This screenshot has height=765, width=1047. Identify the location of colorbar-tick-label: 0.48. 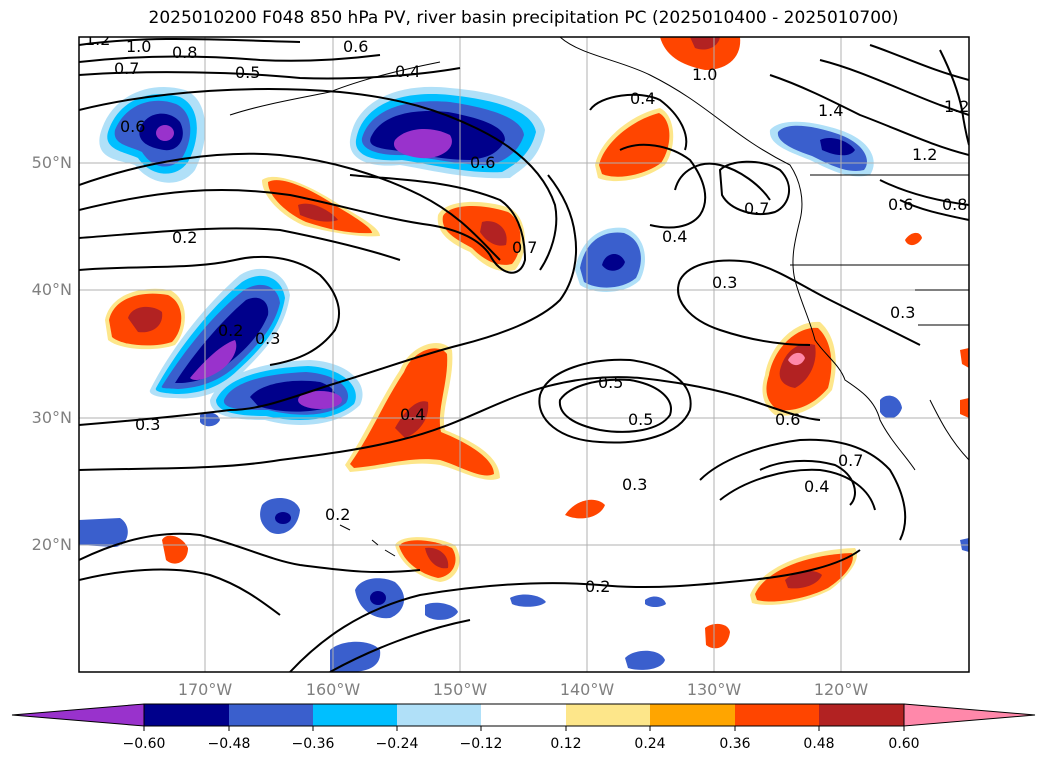
(819, 744).